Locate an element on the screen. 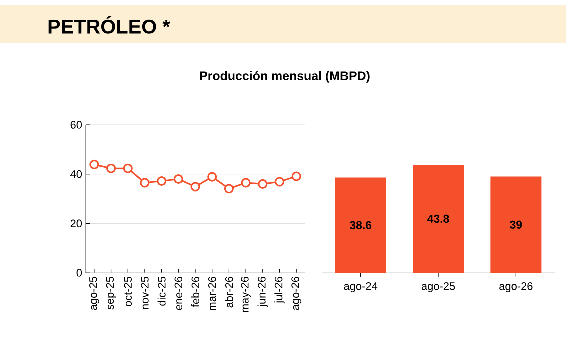 This screenshot has width=566, height=350. y-tick-label: 0 is located at coordinates (79, 273).